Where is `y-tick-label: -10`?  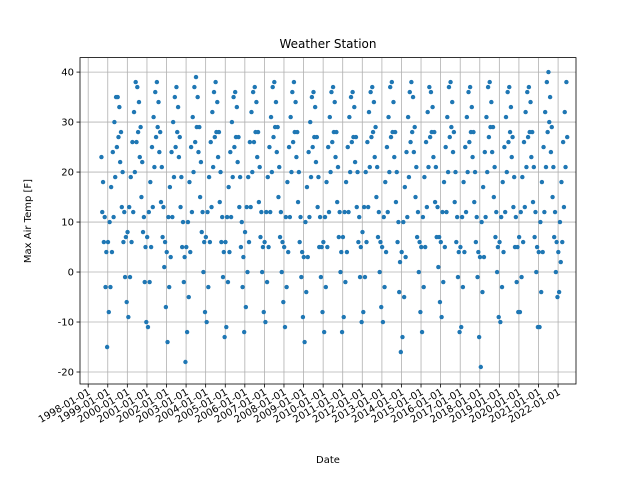
y-tick-label: -10 is located at coordinates (66, 323).